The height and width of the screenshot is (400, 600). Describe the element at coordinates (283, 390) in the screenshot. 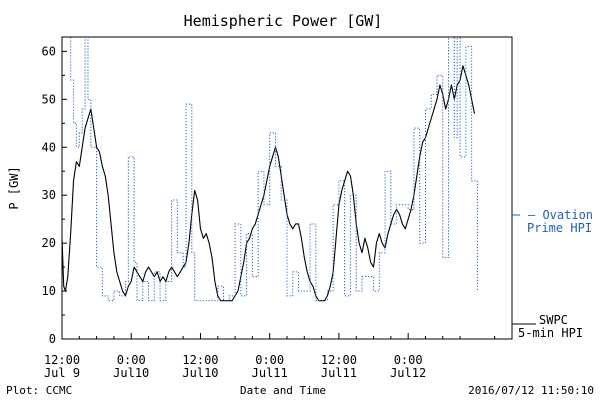

I see `x-axis-label: Date and Time` at that location.